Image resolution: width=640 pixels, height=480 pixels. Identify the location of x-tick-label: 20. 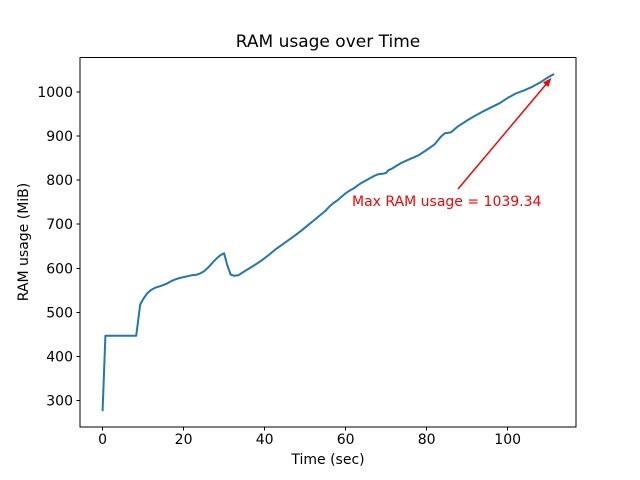
(184, 440).